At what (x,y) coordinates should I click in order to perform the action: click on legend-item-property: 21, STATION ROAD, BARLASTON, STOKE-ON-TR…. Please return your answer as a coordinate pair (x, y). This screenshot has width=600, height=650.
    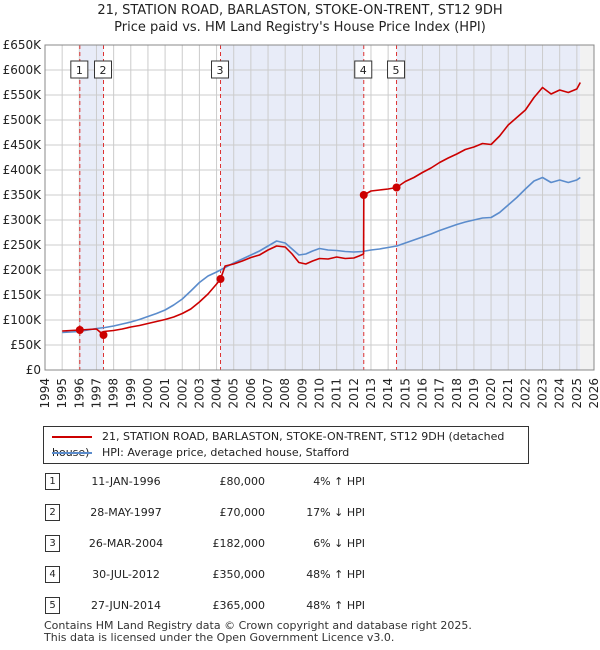
    Looking at the image, I should click on (290, 444).